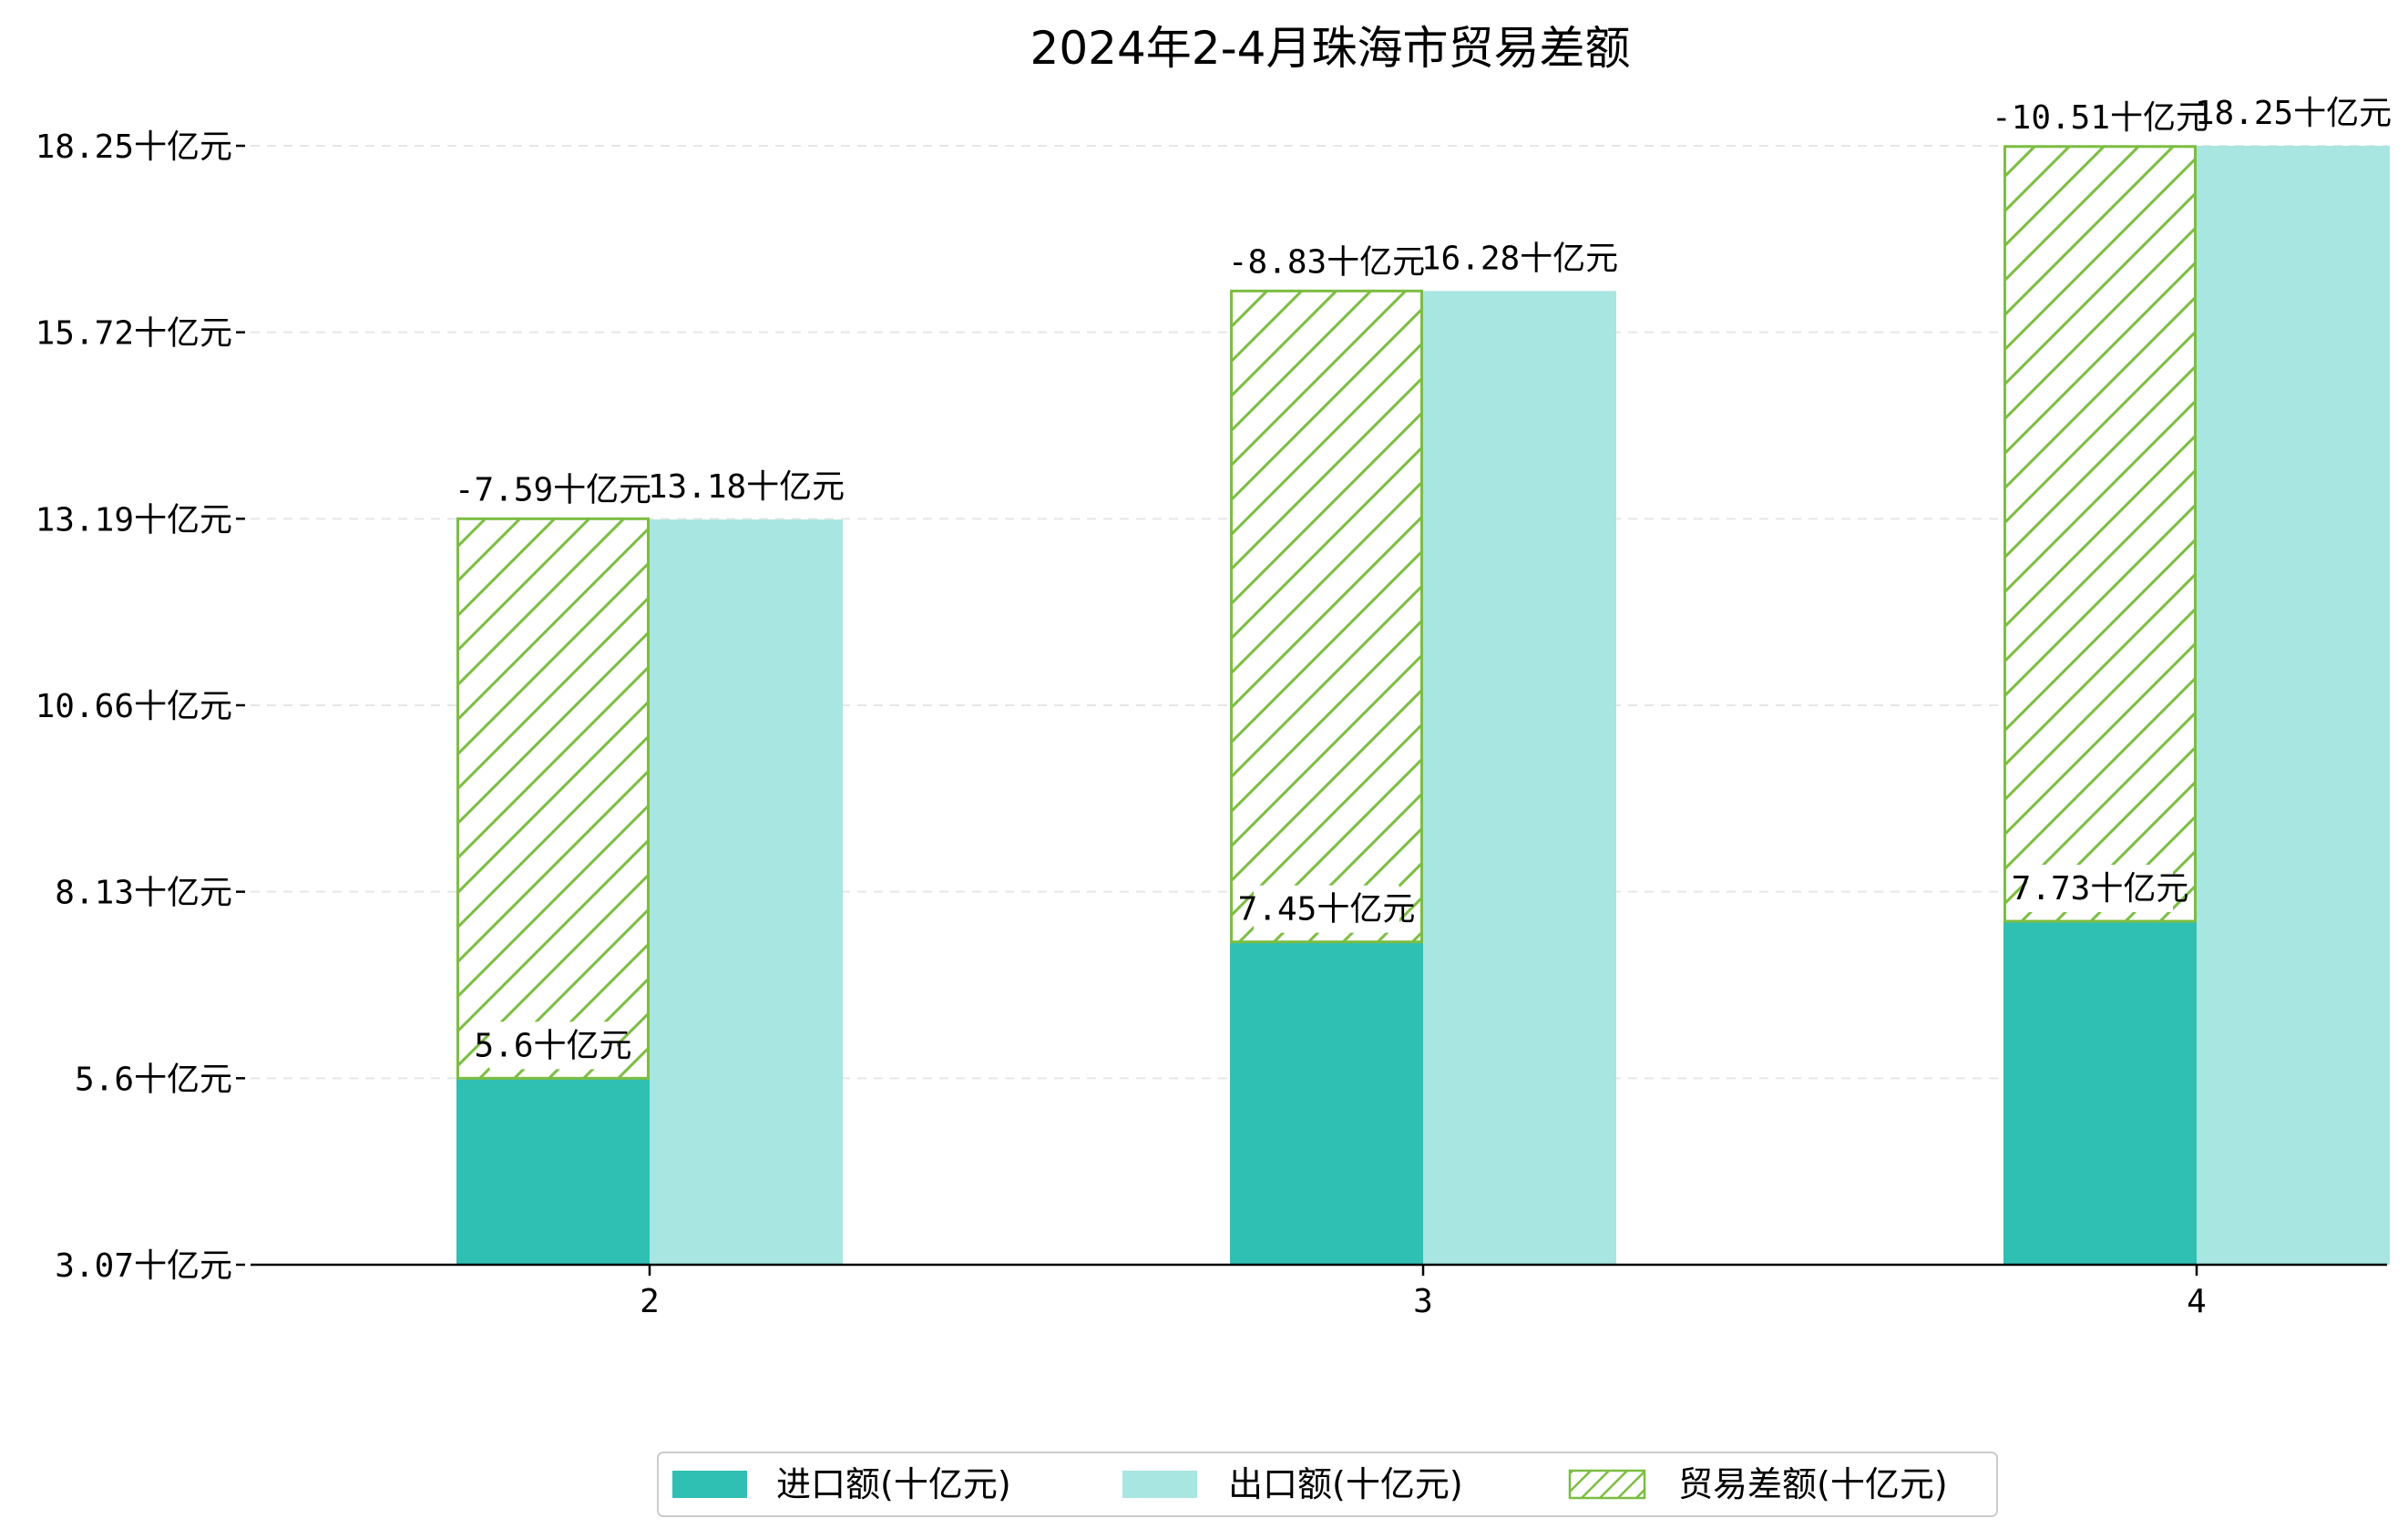 The width and height of the screenshot is (2408, 1539). What do you see at coordinates (134, 334) in the screenshot?
I see `y-tick-label: 15.72十亿元` at bounding box center [134, 334].